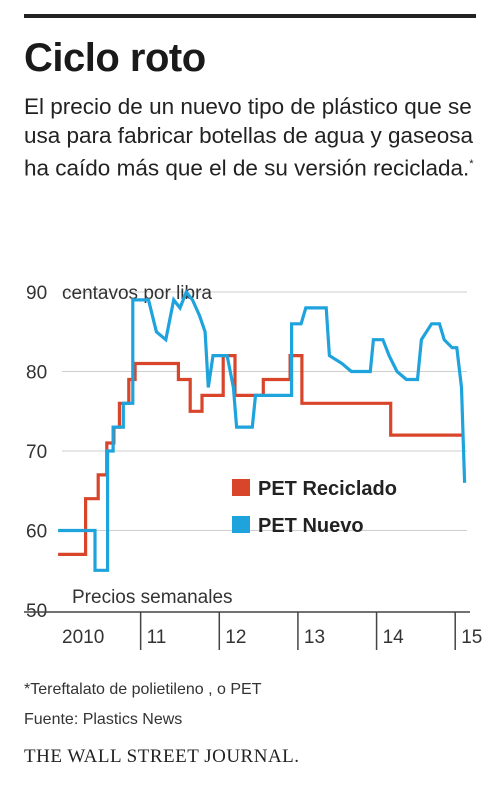 The image size is (500, 798). I want to click on x-tick-label-15: 15, so click(471, 637).